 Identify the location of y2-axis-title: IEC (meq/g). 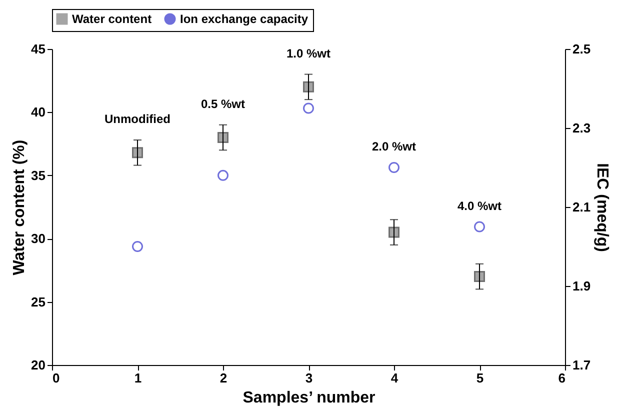
(602, 207).